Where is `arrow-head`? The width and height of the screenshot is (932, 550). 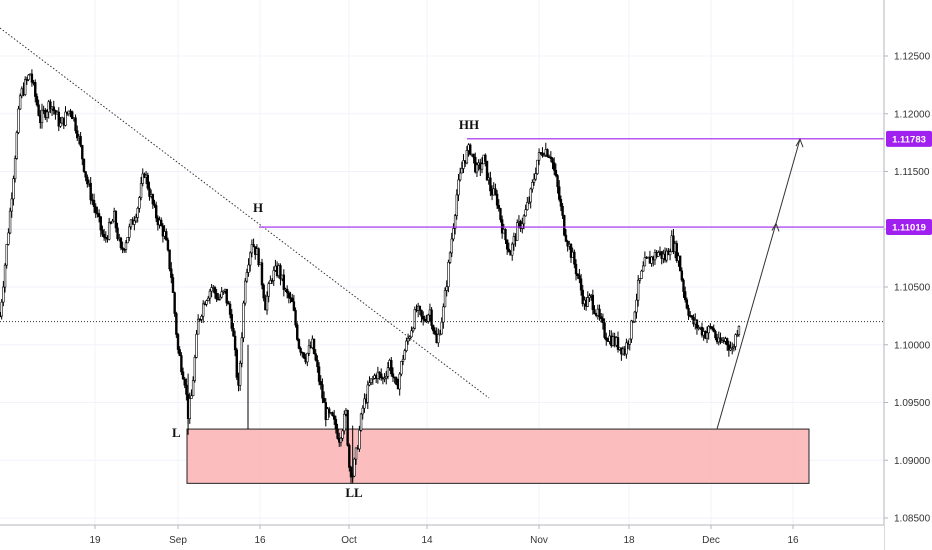
arrow-head is located at coordinates (799, 142).